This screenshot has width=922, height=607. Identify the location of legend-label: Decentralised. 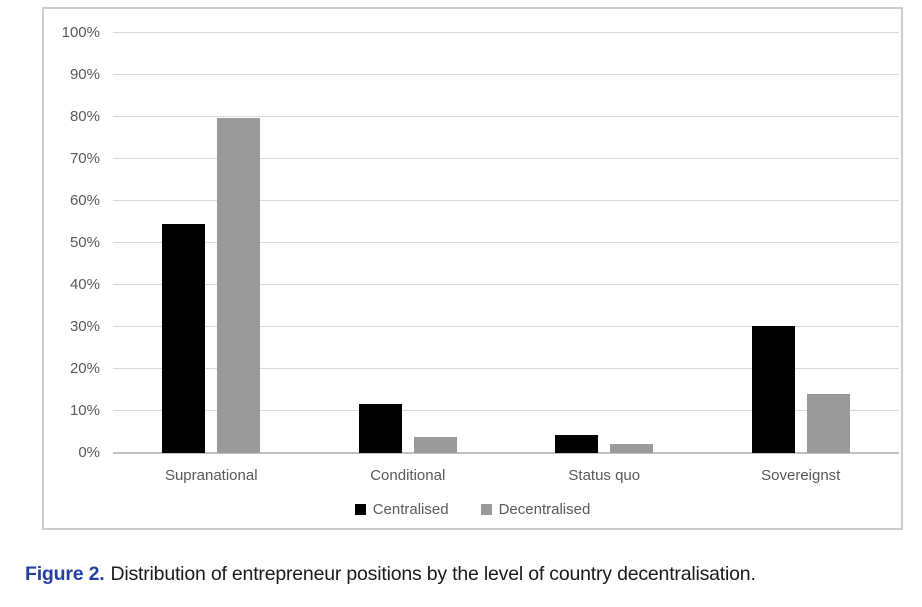
(544, 509).